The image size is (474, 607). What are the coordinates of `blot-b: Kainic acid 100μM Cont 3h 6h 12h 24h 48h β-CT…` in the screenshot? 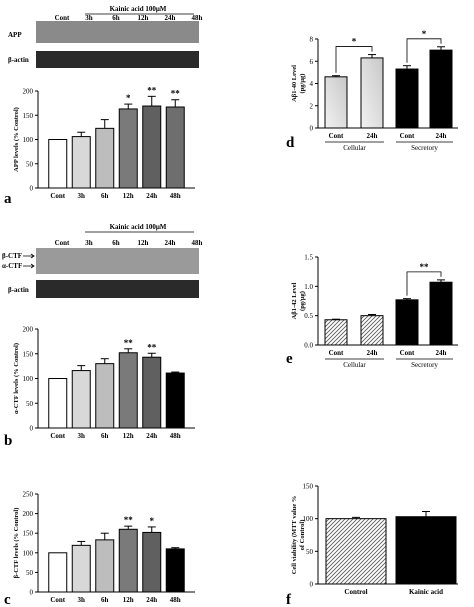 It's located at (102, 260).